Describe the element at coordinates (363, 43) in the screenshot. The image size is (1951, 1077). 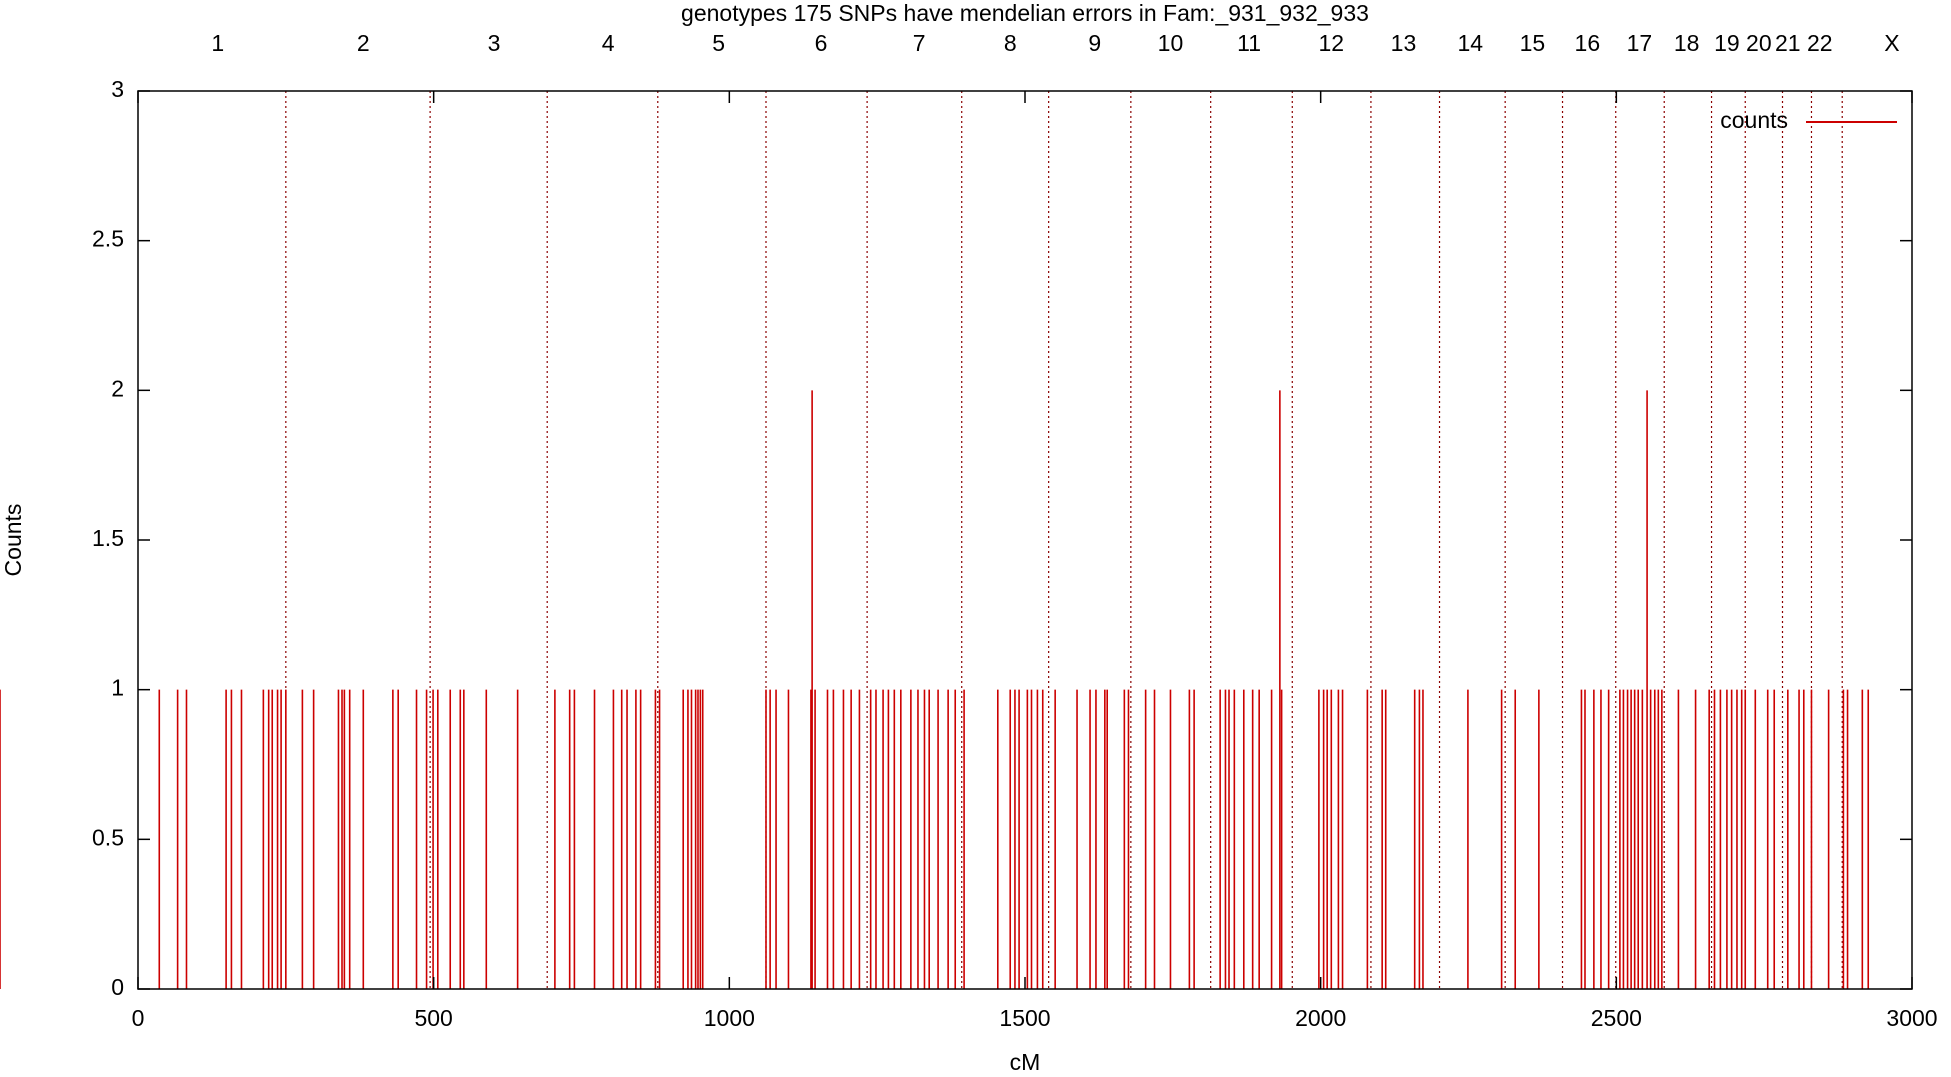
I see `x2-tick-label: 2` at that location.